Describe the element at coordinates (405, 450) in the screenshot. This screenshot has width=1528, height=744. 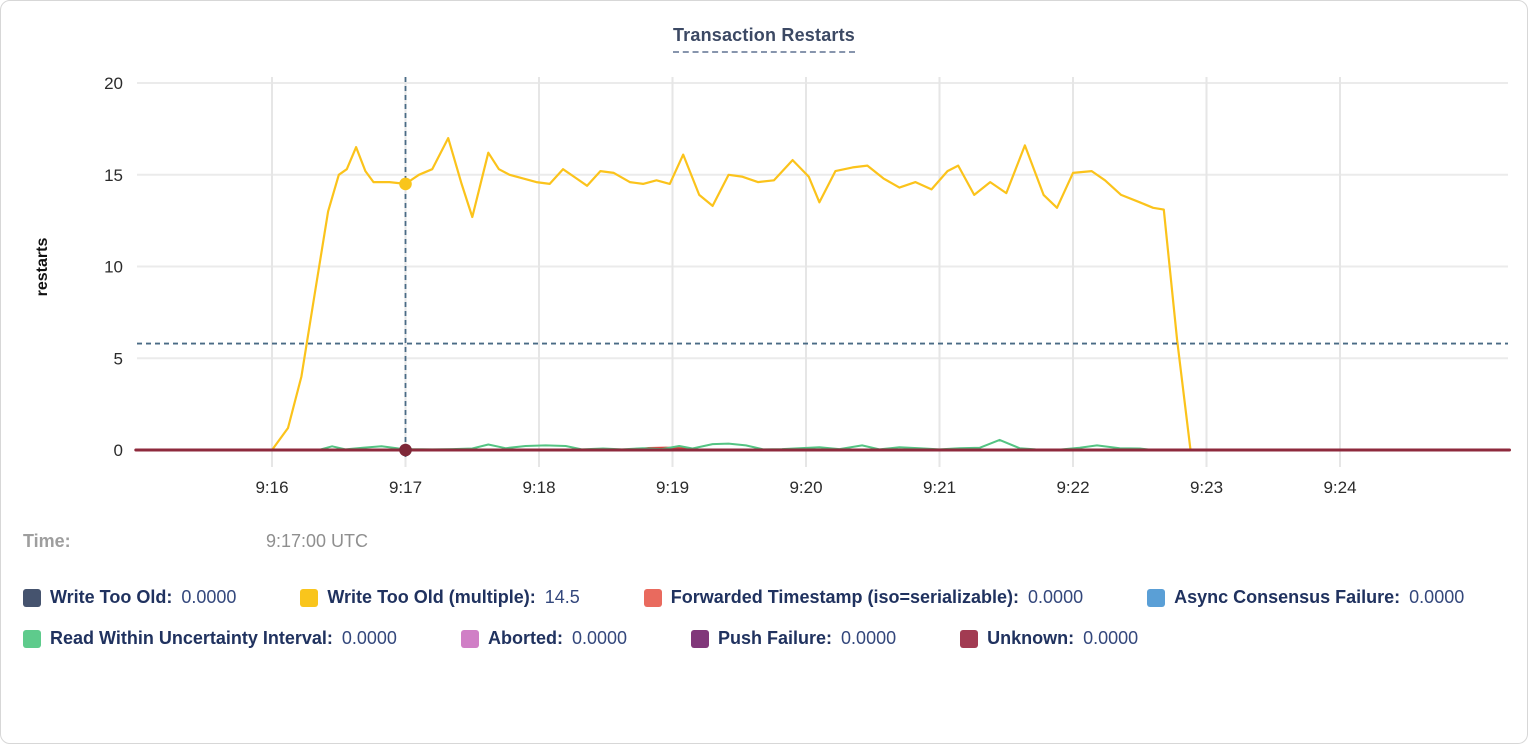
I see `hover-dot-unknown` at that location.